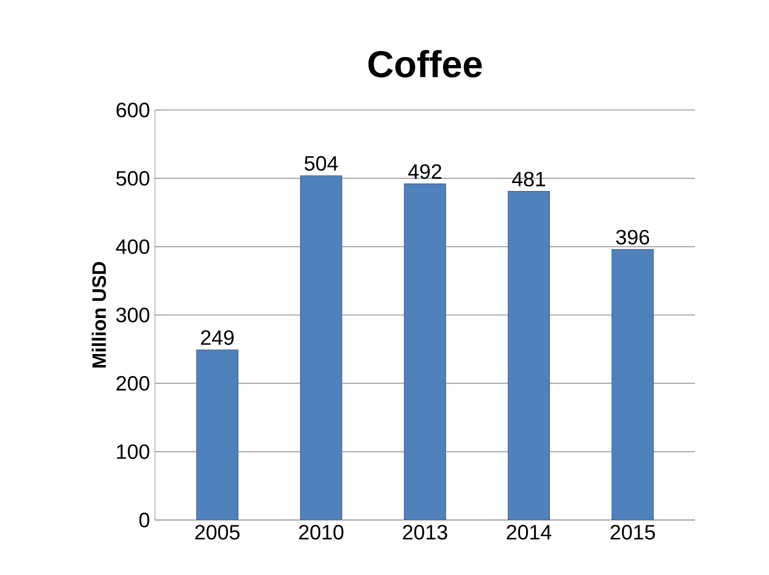 The image size is (769, 575). I want to click on x-tick-label: 2013, so click(425, 532).